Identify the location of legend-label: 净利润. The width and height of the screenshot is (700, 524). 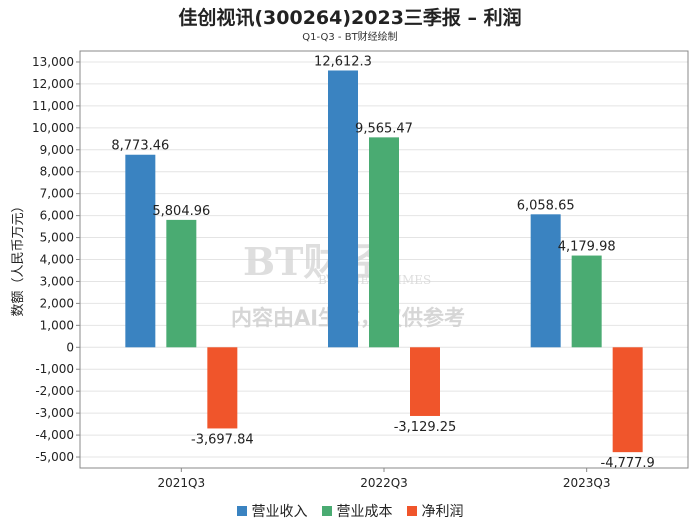
(442, 512).